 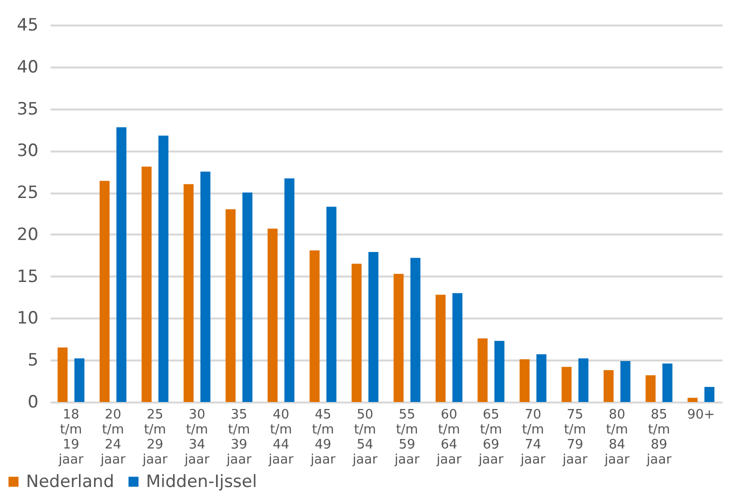 What do you see at coordinates (27, 276) in the screenshot?
I see `y-tick-label: 15` at bounding box center [27, 276].